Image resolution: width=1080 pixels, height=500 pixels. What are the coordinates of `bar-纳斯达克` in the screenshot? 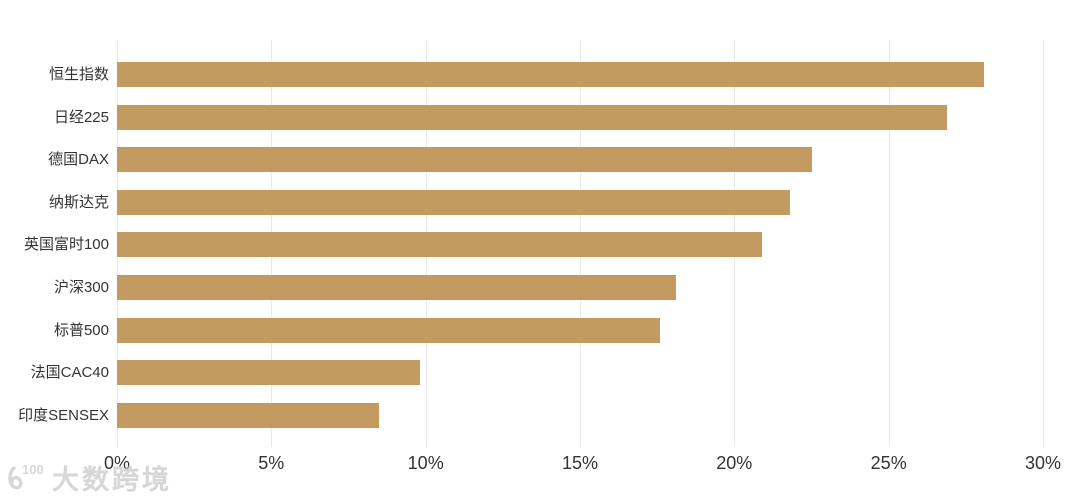 It's located at (453, 202).